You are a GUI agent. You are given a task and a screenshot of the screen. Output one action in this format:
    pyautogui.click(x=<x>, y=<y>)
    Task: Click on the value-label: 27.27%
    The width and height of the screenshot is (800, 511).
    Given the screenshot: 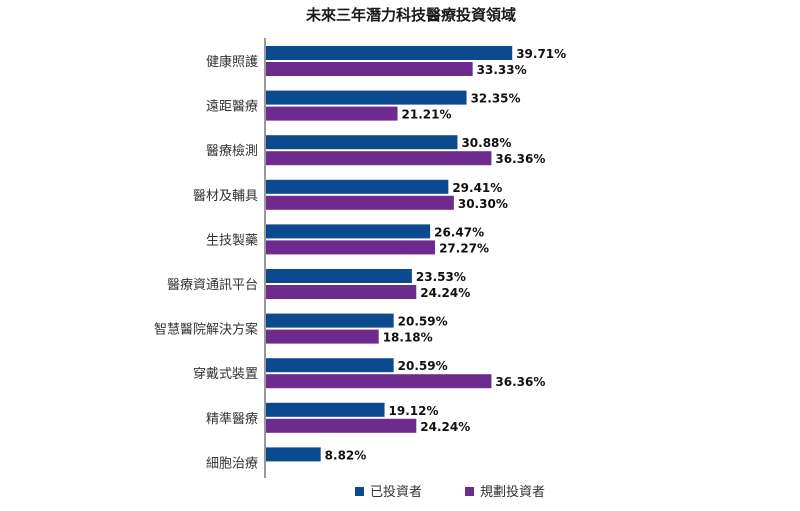 What is the action you would take?
    pyautogui.click(x=464, y=248)
    